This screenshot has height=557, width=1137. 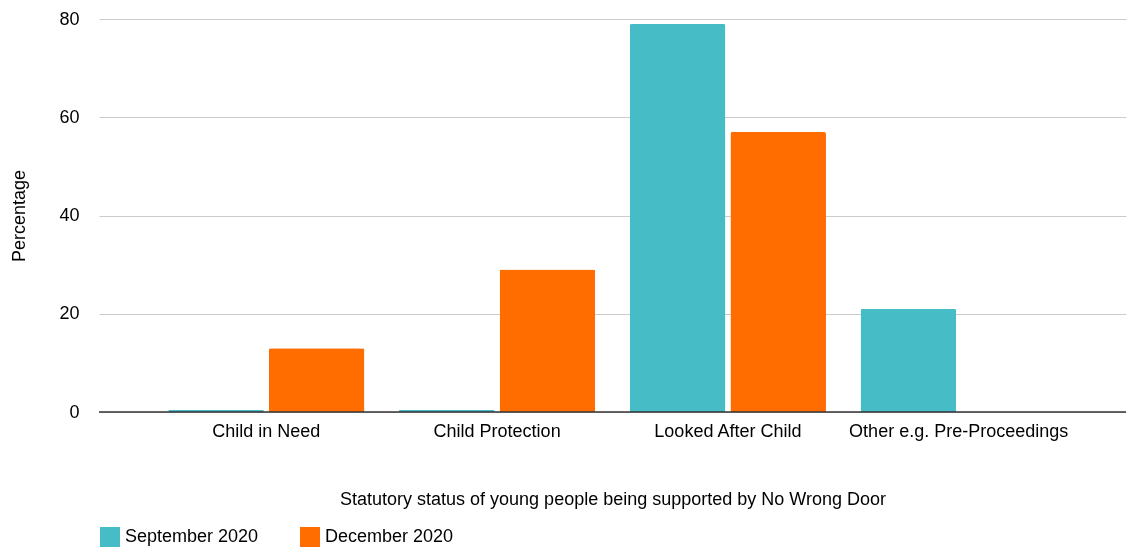 I want to click on y-axis-title: Percentage, so click(x=19, y=216).